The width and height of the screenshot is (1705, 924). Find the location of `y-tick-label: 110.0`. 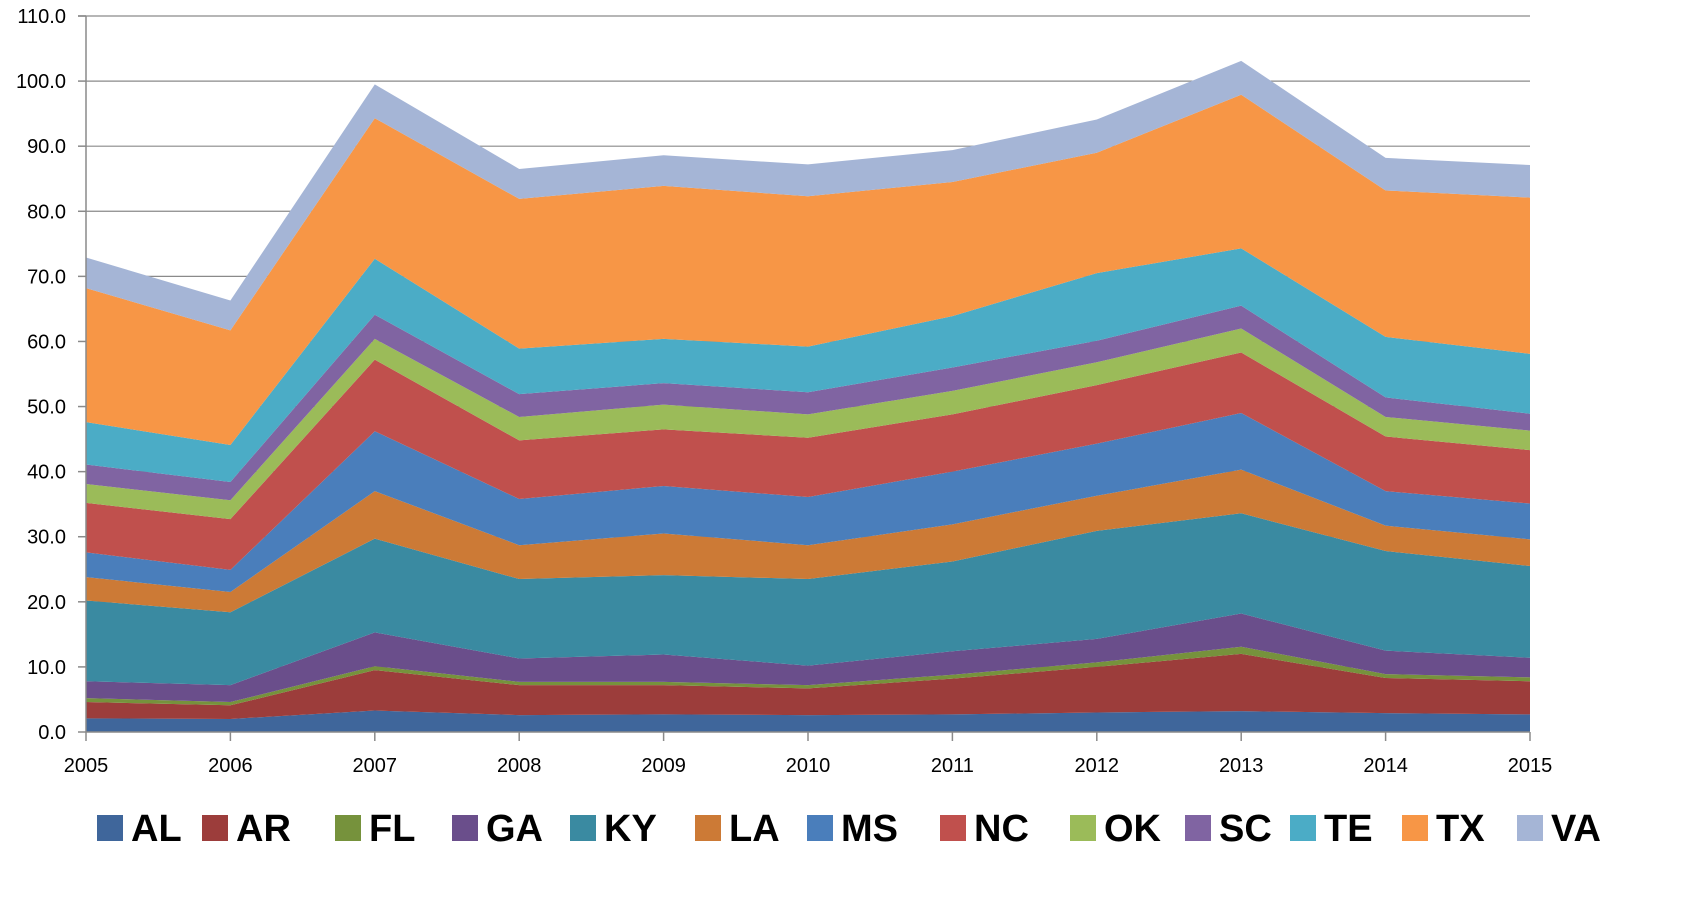

y-tick-label: 110.0 is located at coordinates (41, 17).